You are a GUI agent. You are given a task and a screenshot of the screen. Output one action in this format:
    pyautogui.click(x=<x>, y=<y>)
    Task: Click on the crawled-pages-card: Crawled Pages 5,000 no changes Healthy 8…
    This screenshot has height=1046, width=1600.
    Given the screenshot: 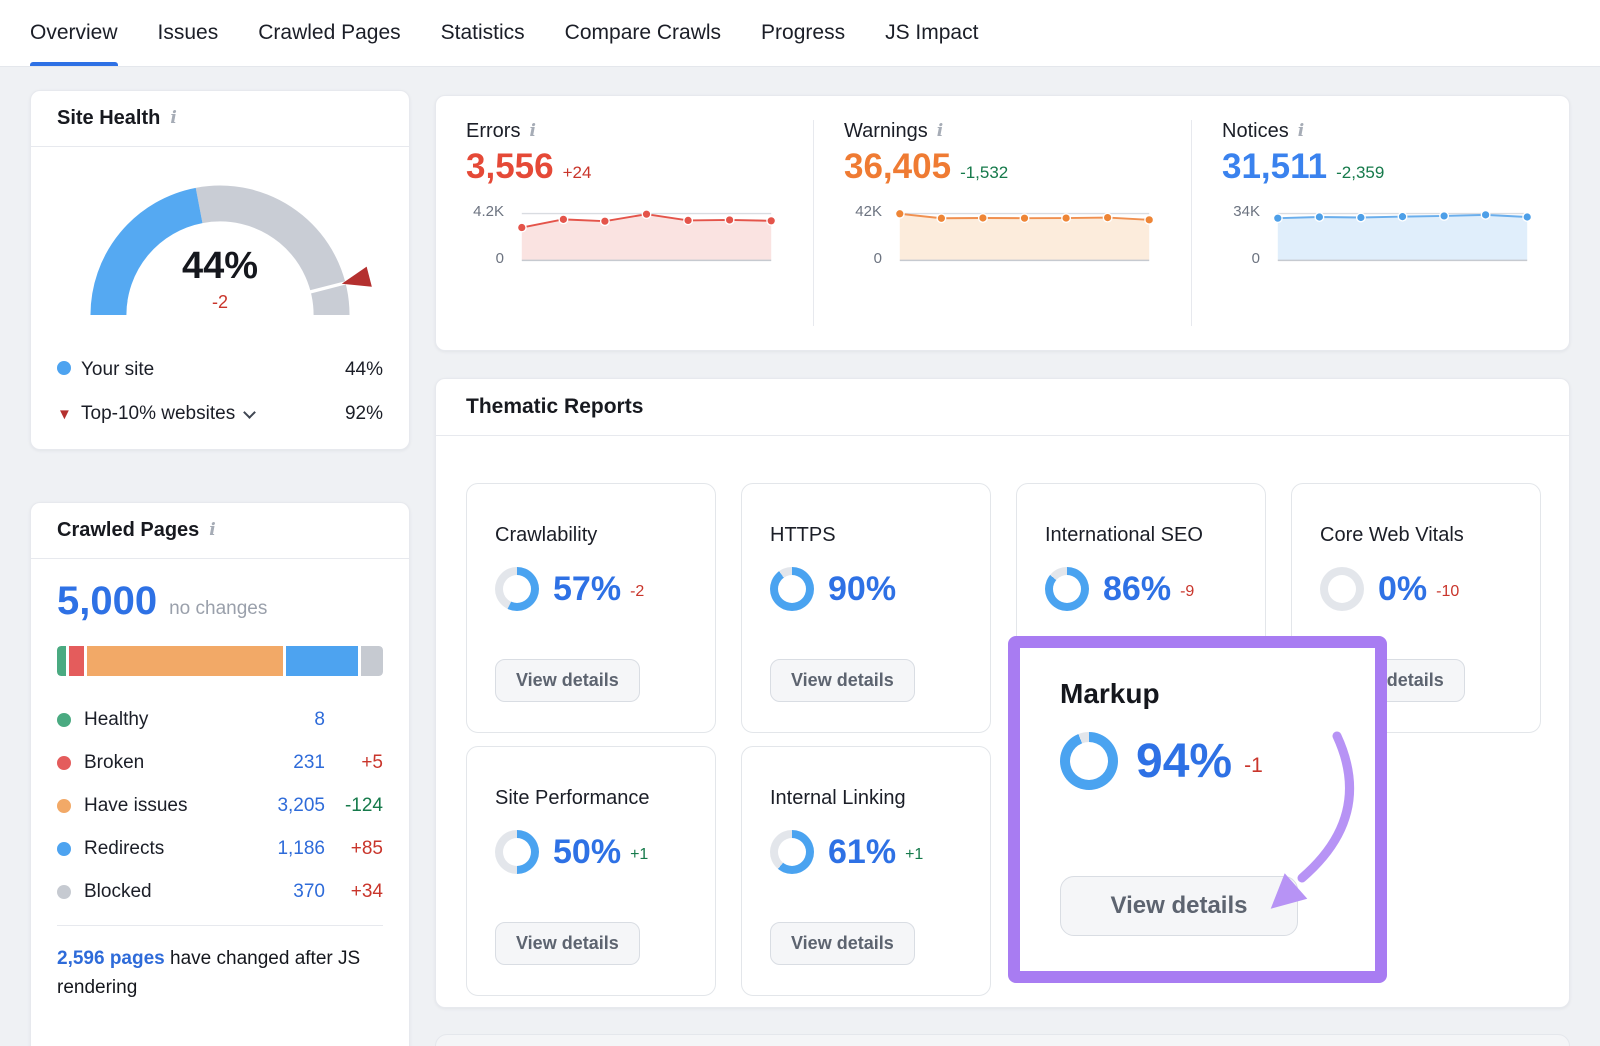 What is the action you would take?
    pyautogui.click(x=220, y=774)
    